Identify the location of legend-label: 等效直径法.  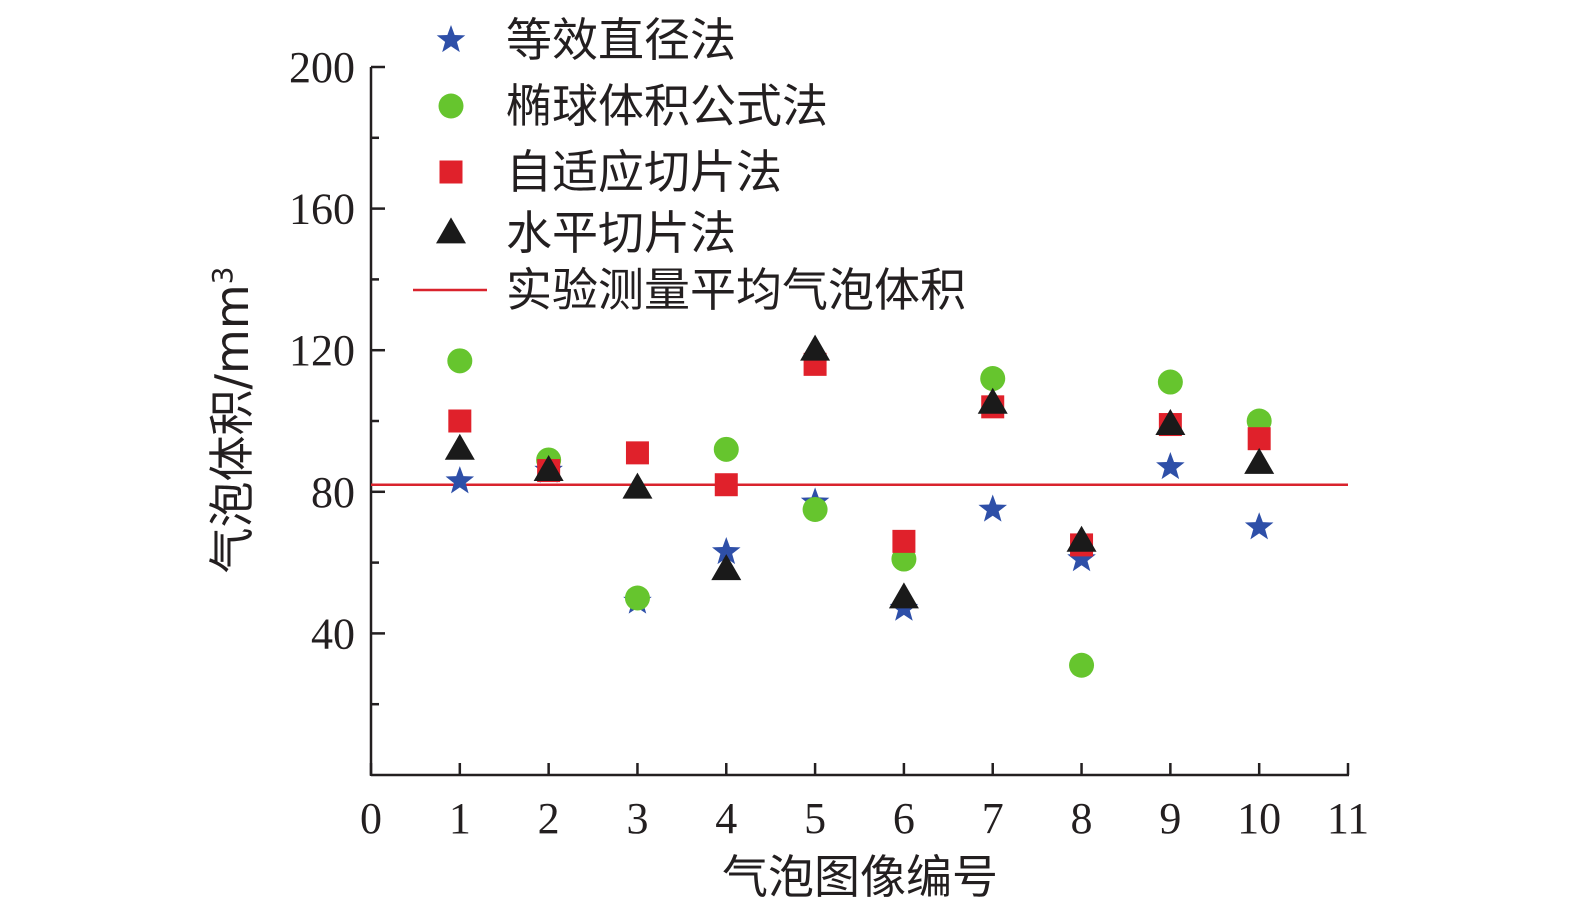
(621, 40).